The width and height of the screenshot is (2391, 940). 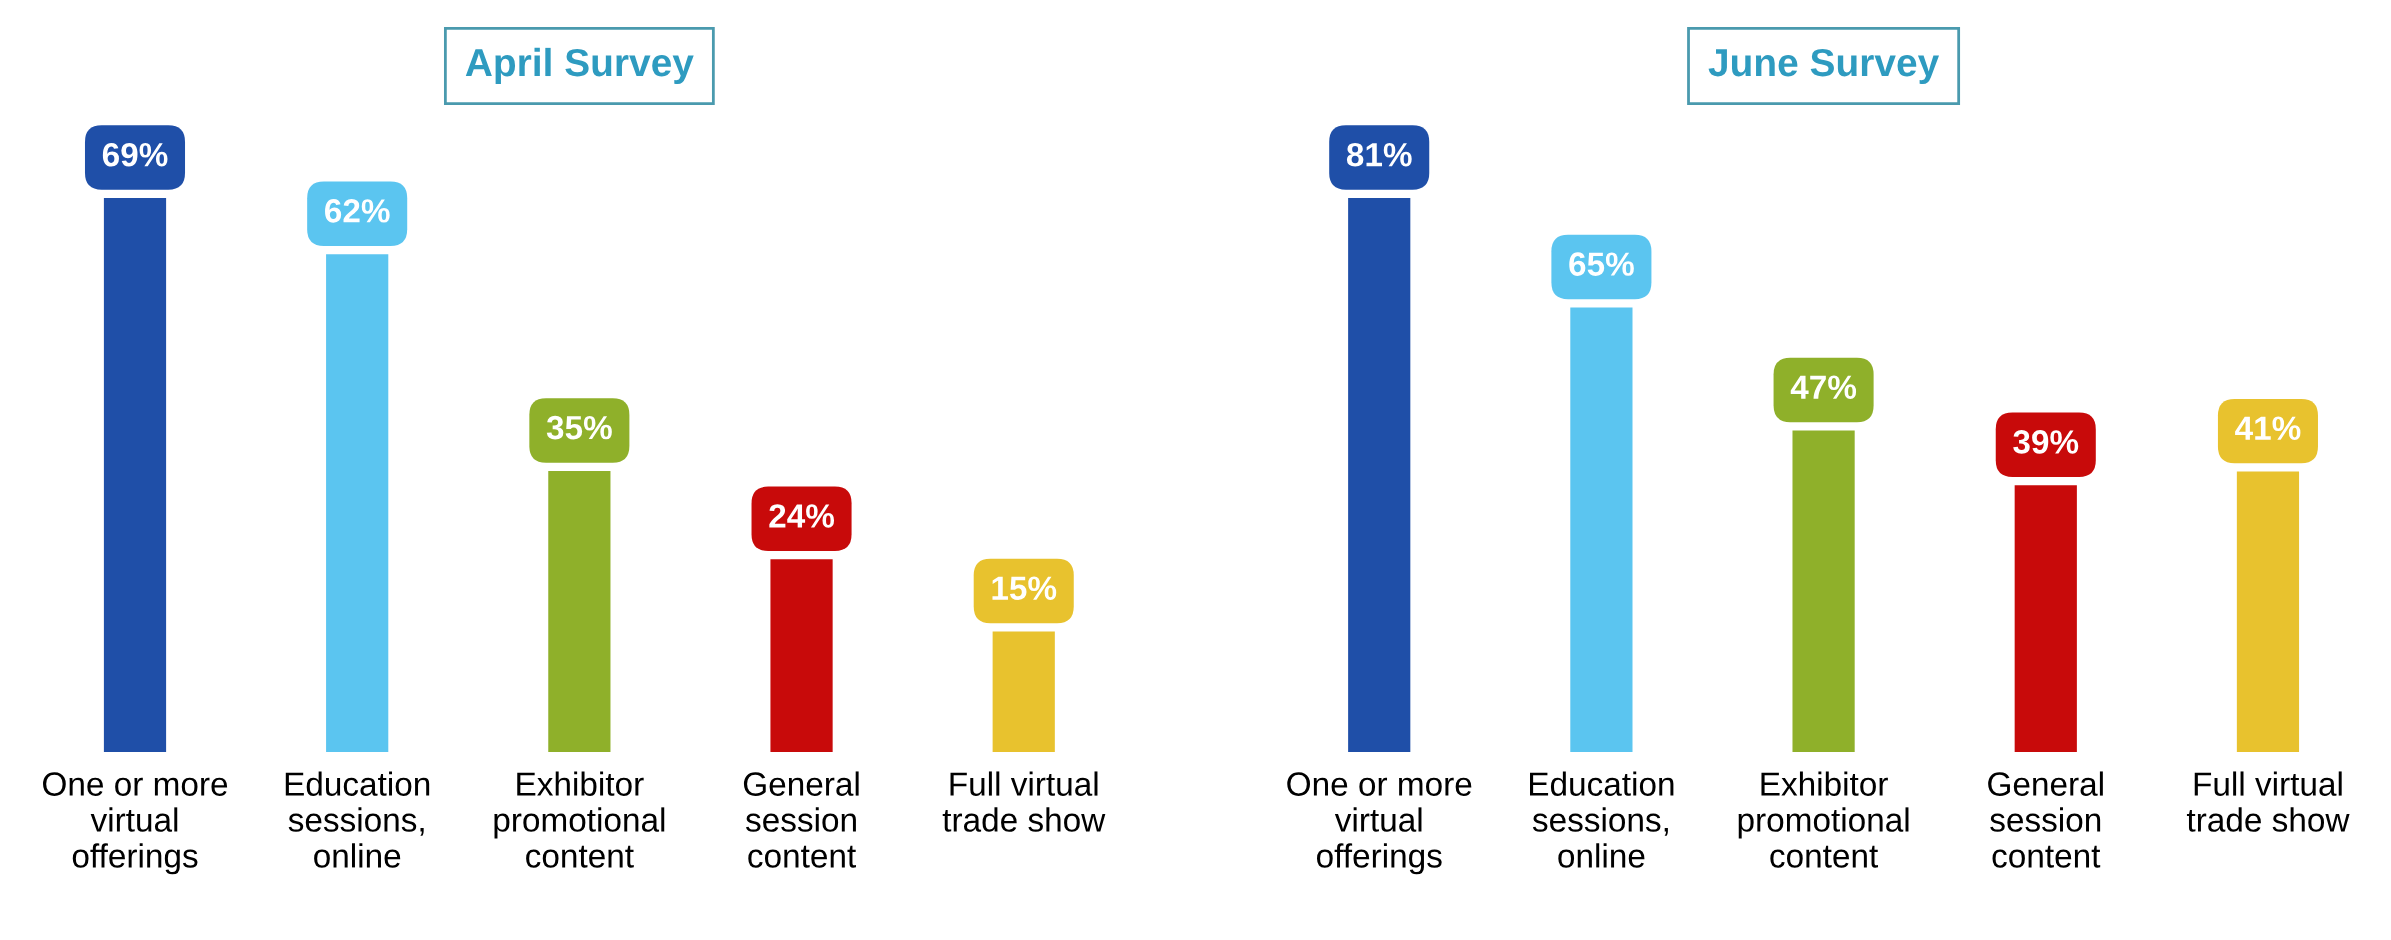 What do you see at coordinates (135, 154) in the screenshot?
I see `data-label: 69%` at bounding box center [135, 154].